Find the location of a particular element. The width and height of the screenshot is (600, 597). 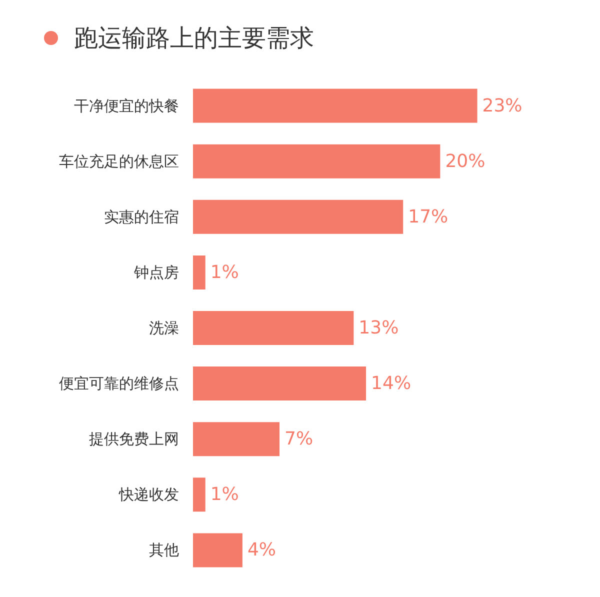

y-tick-label: 快递收发 is located at coordinates (148, 495).